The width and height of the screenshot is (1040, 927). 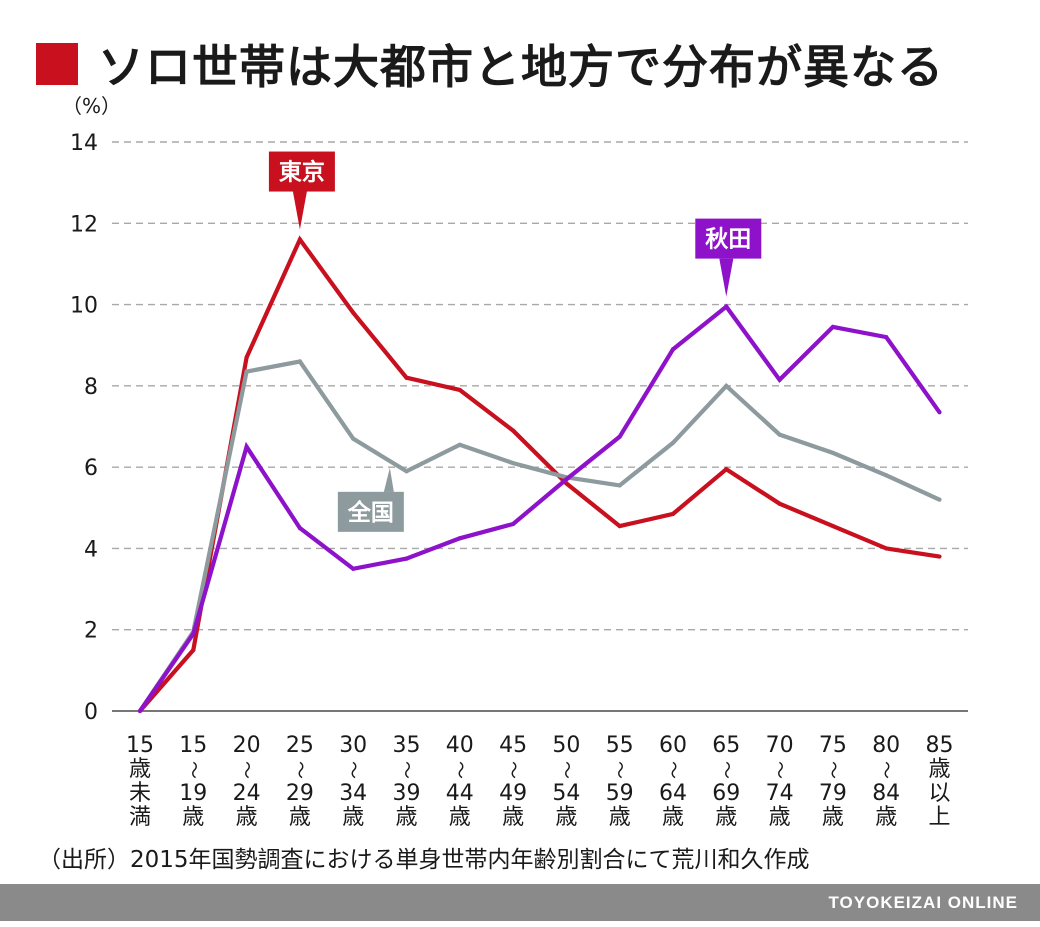 I want to click on y-tick-label: 12, so click(x=84, y=224).